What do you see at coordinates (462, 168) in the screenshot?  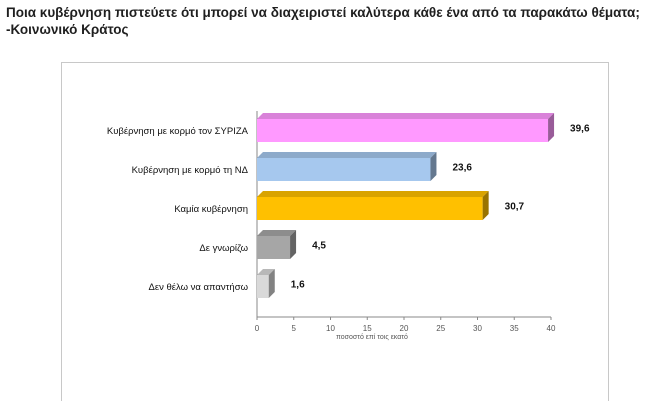 I see `value-label: 23,6` at bounding box center [462, 168].